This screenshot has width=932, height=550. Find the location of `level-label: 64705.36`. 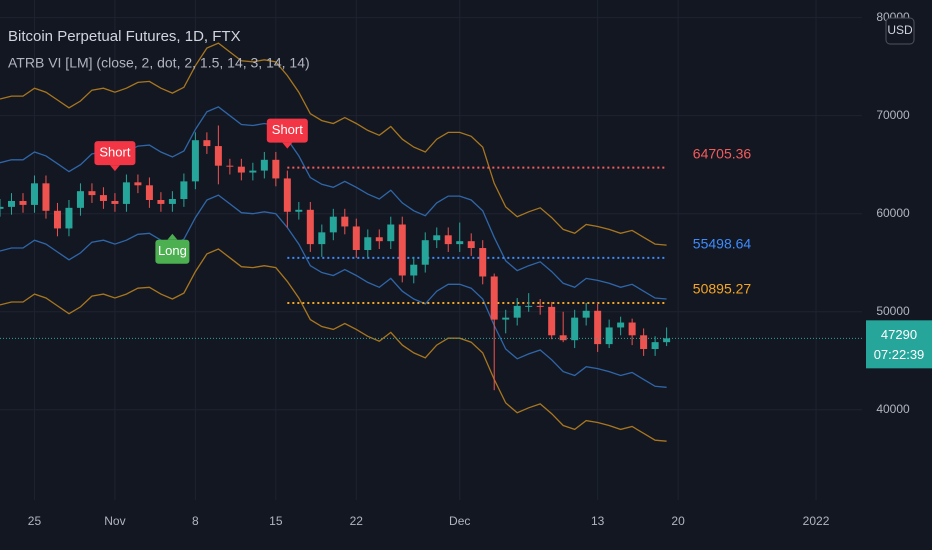

level-label: 64705.36 is located at coordinates (722, 153).